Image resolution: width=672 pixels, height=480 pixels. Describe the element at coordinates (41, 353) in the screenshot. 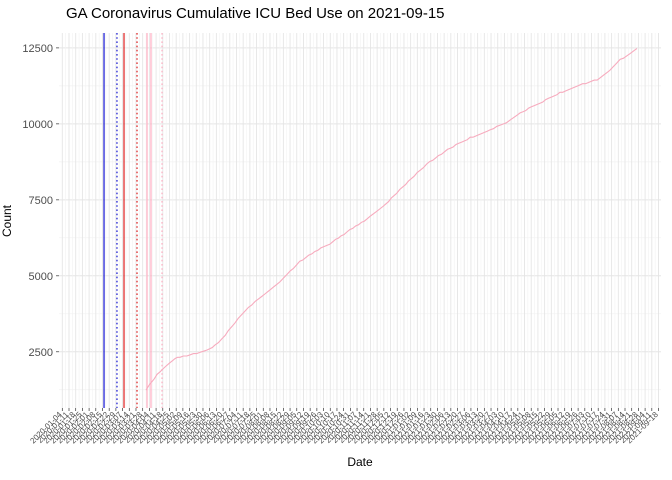

I see `y-tick-label: 2500` at that location.